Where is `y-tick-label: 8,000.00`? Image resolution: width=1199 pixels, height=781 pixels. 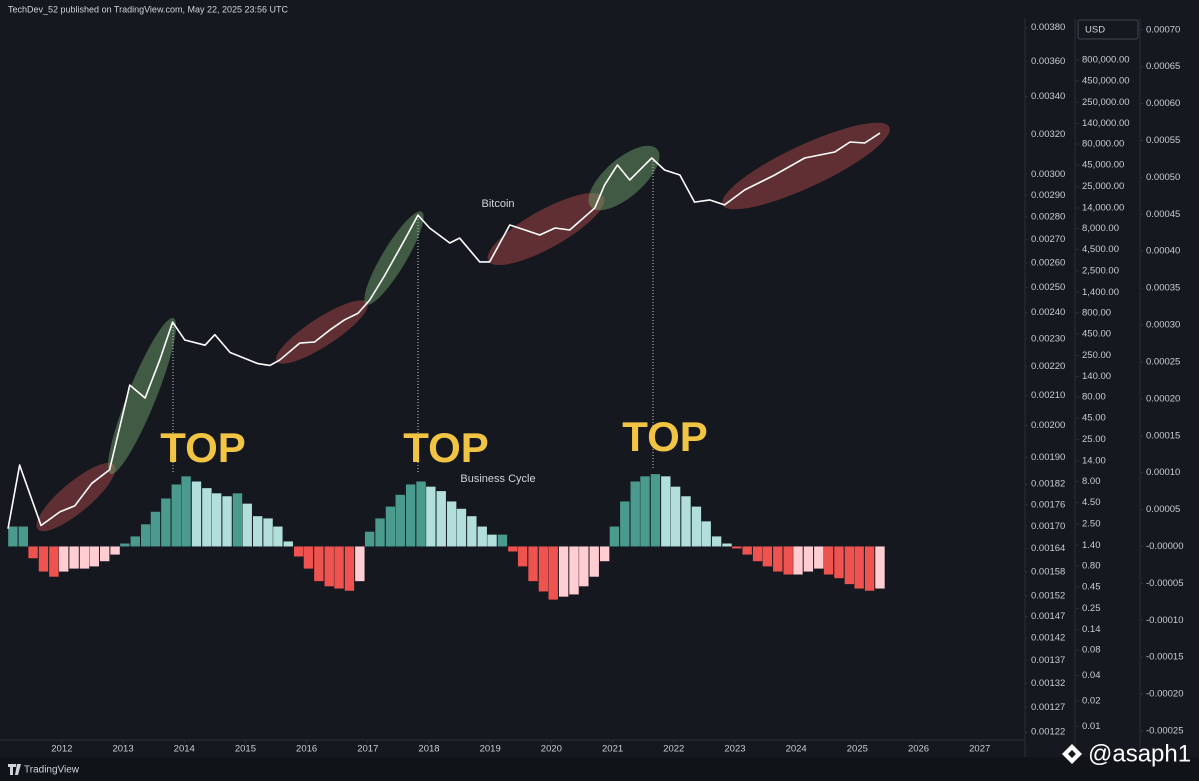 y-tick-label: 8,000.00 is located at coordinates (1100, 228).